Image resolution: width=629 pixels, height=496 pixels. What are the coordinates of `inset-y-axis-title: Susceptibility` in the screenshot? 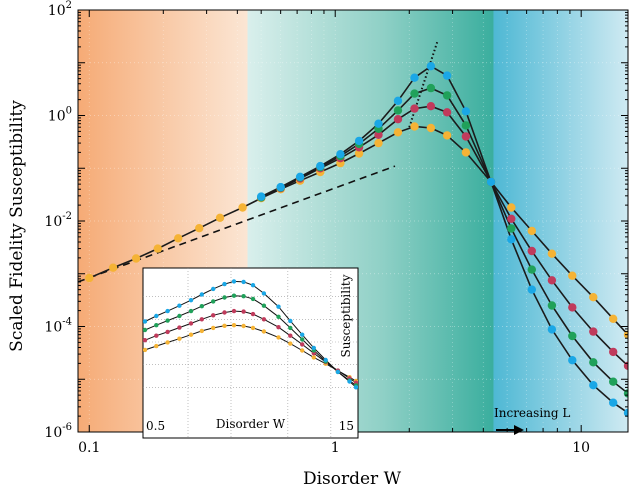 It's located at (346, 315).